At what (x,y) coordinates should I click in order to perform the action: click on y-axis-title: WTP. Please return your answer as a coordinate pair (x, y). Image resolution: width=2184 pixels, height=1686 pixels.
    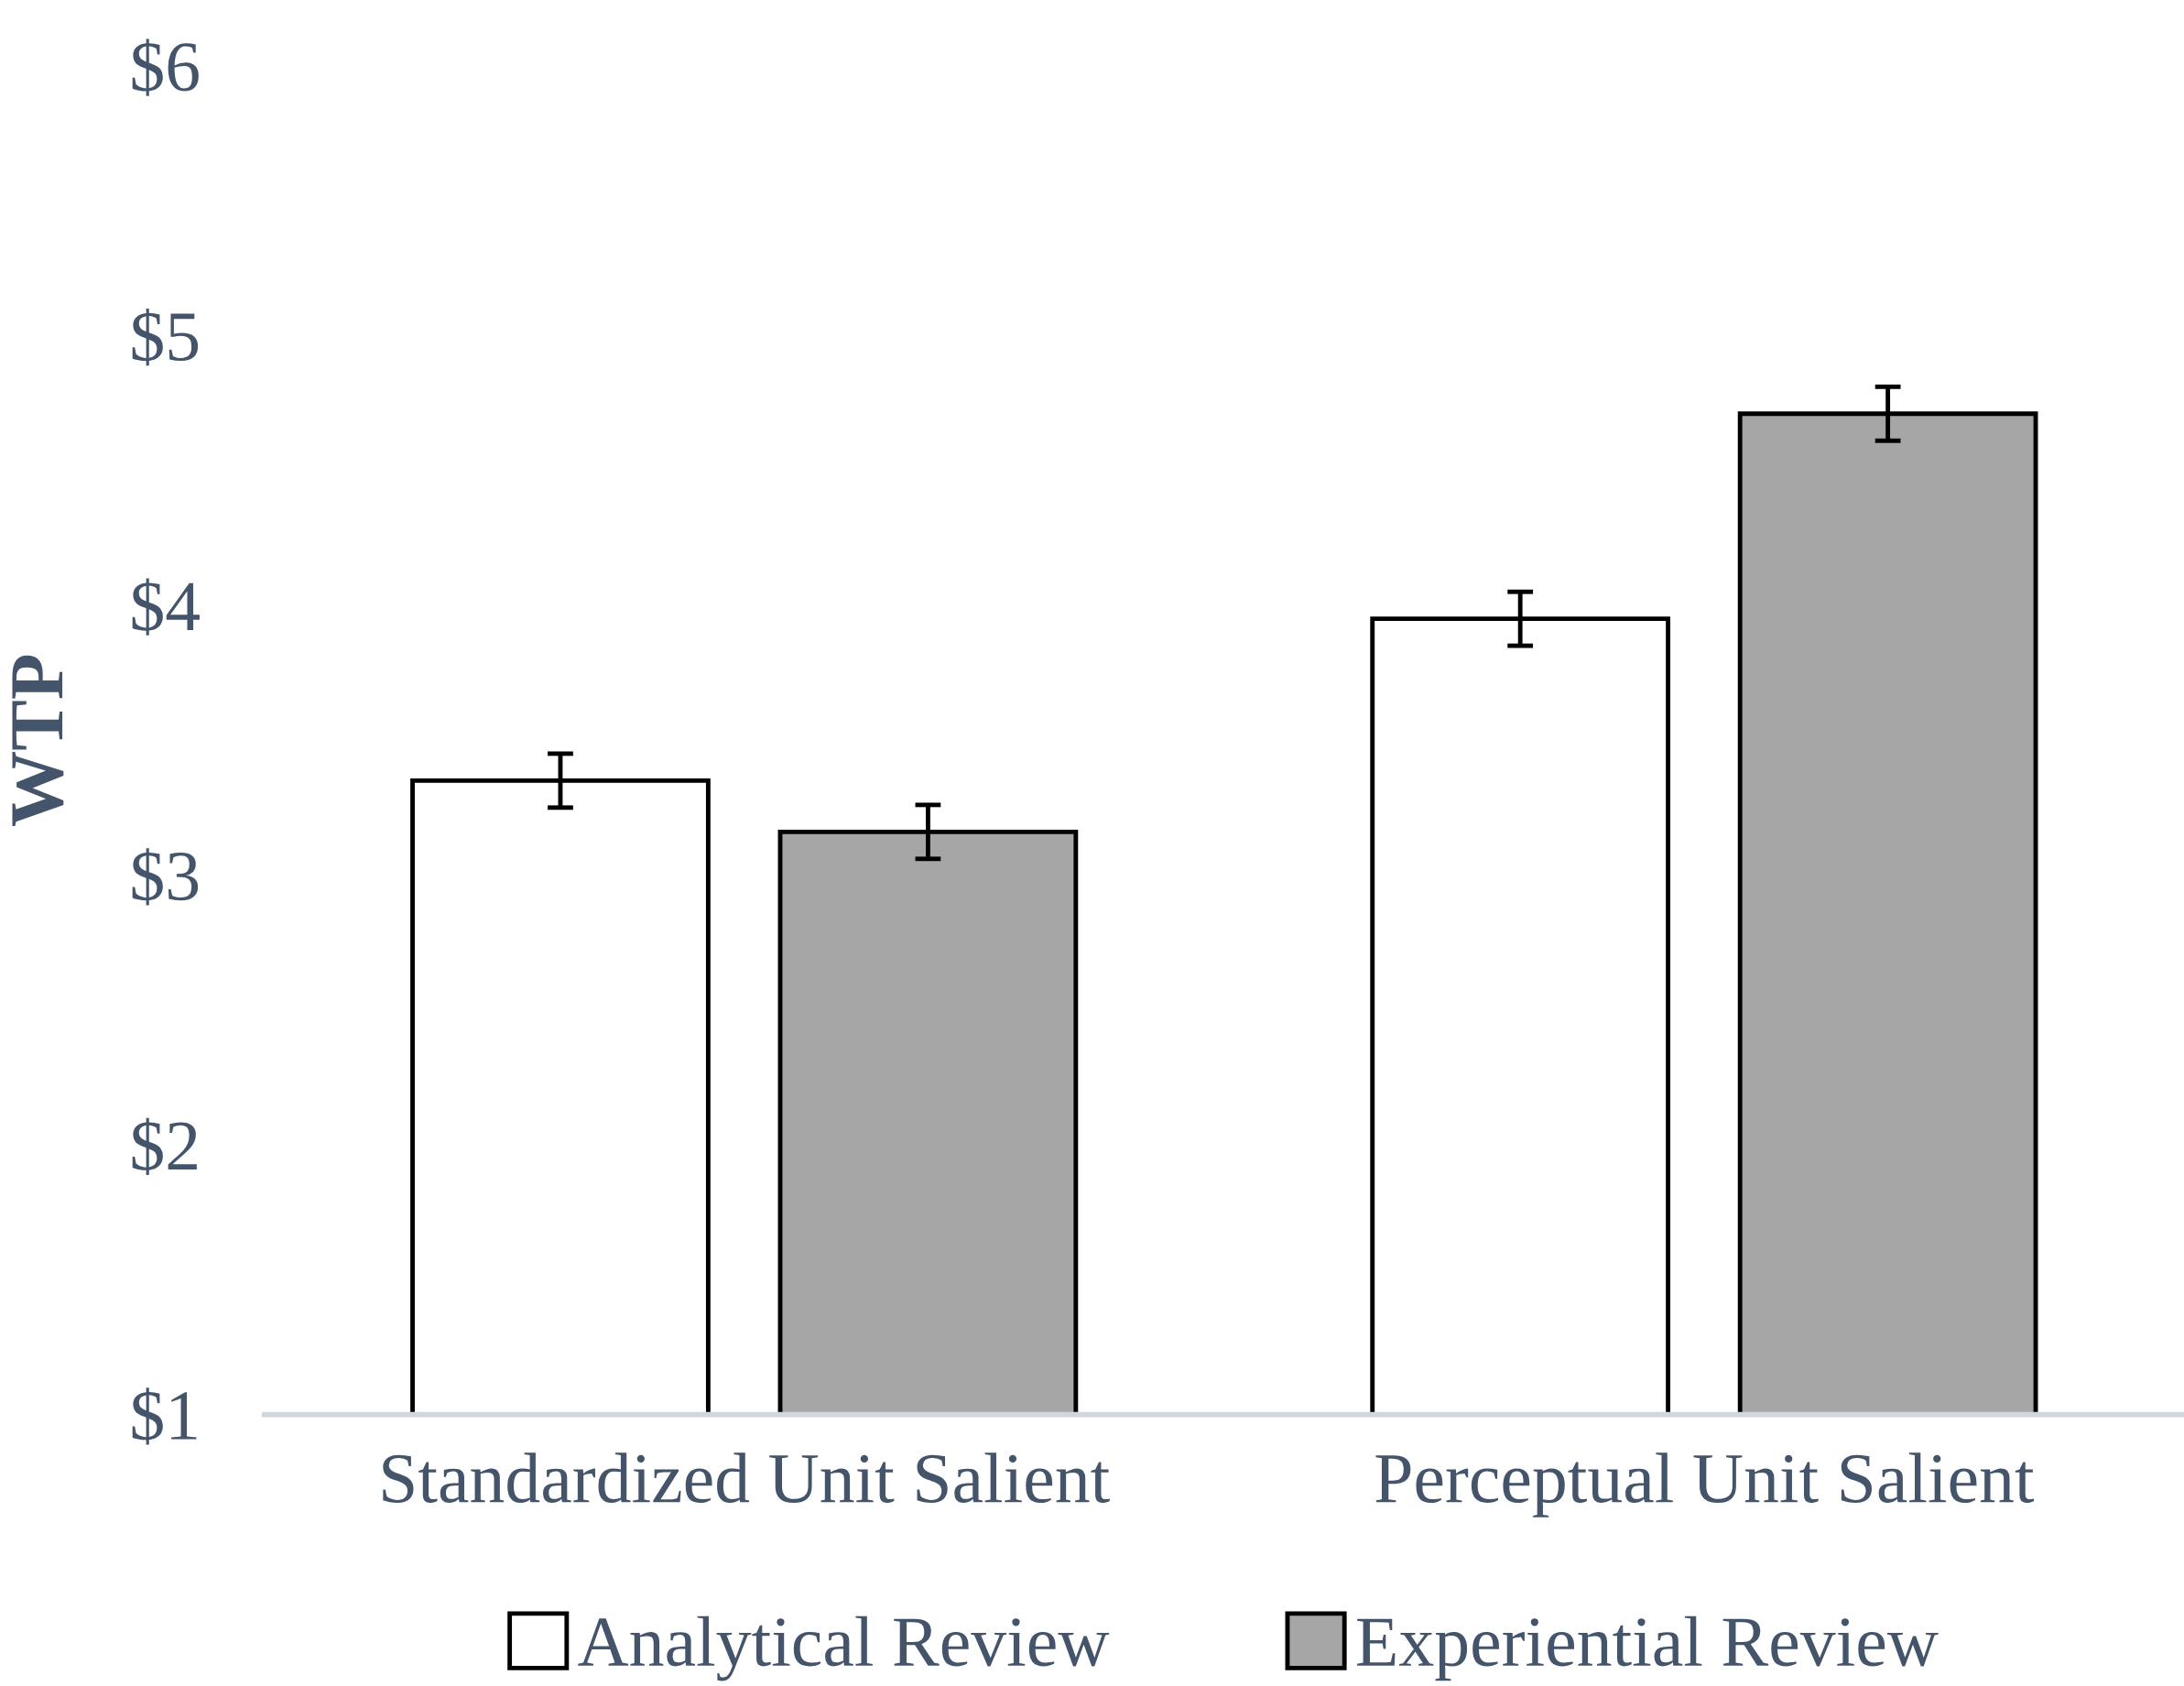
    Looking at the image, I should click on (38, 740).